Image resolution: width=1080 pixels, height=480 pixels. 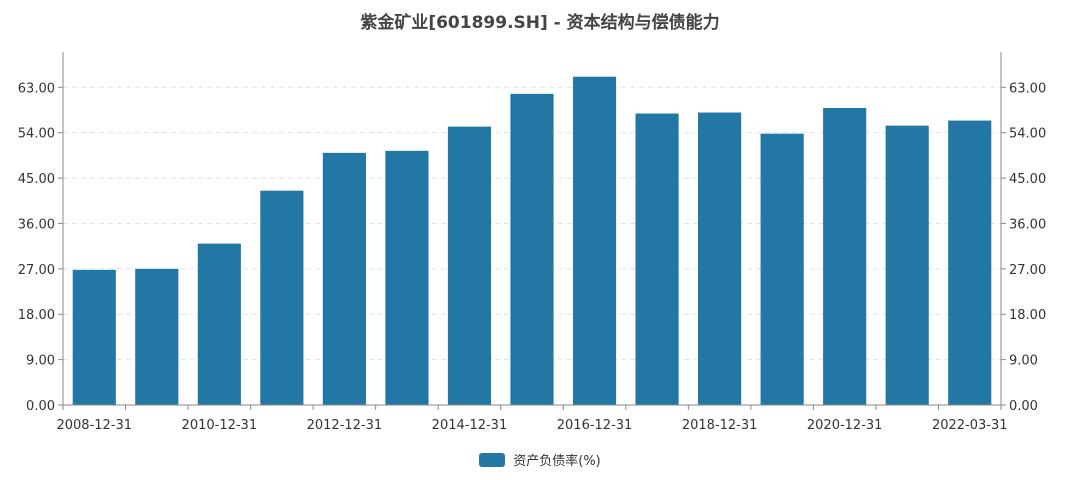 What do you see at coordinates (36, 315) in the screenshot?
I see `y-tick-label-left: 18.00` at bounding box center [36, 315].